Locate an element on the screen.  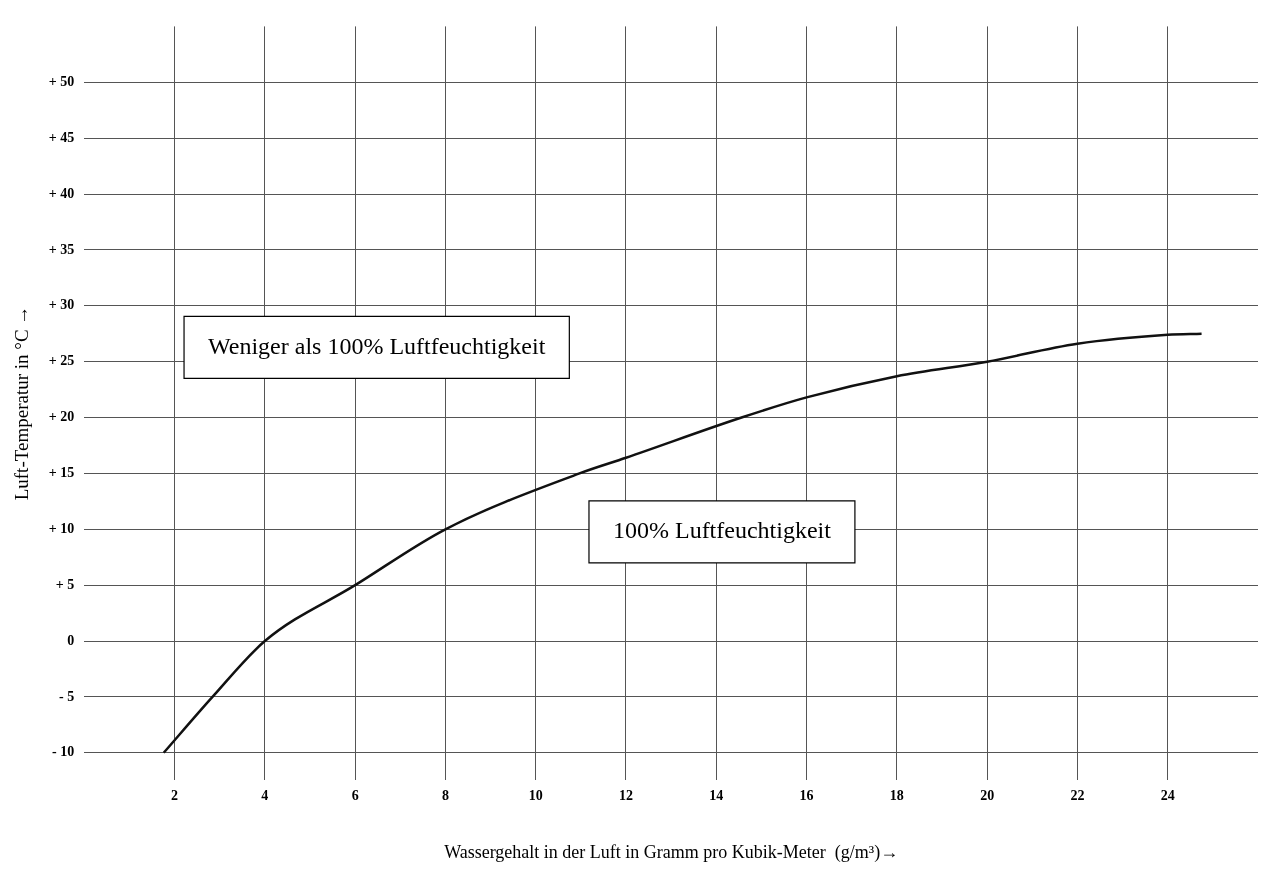
y-tick-label: - 5 is located at coordinates (67, 696).